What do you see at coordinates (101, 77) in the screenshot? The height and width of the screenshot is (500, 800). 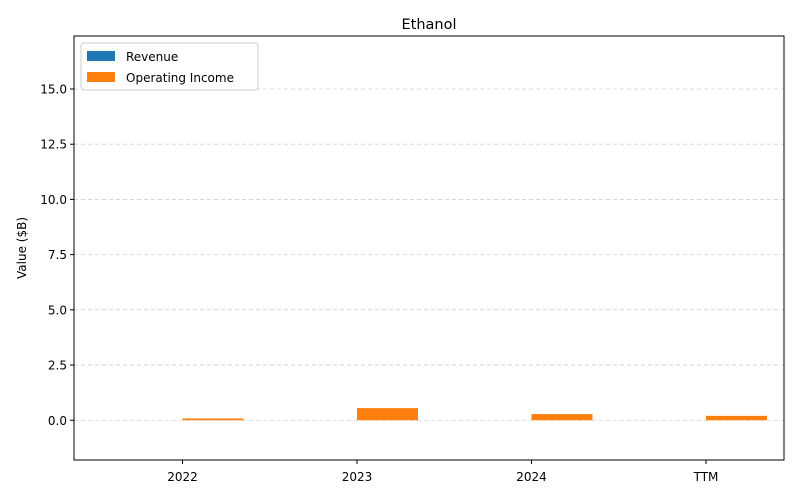 I see `legend-swatch-operating-income` at bounding box center [101, 77].